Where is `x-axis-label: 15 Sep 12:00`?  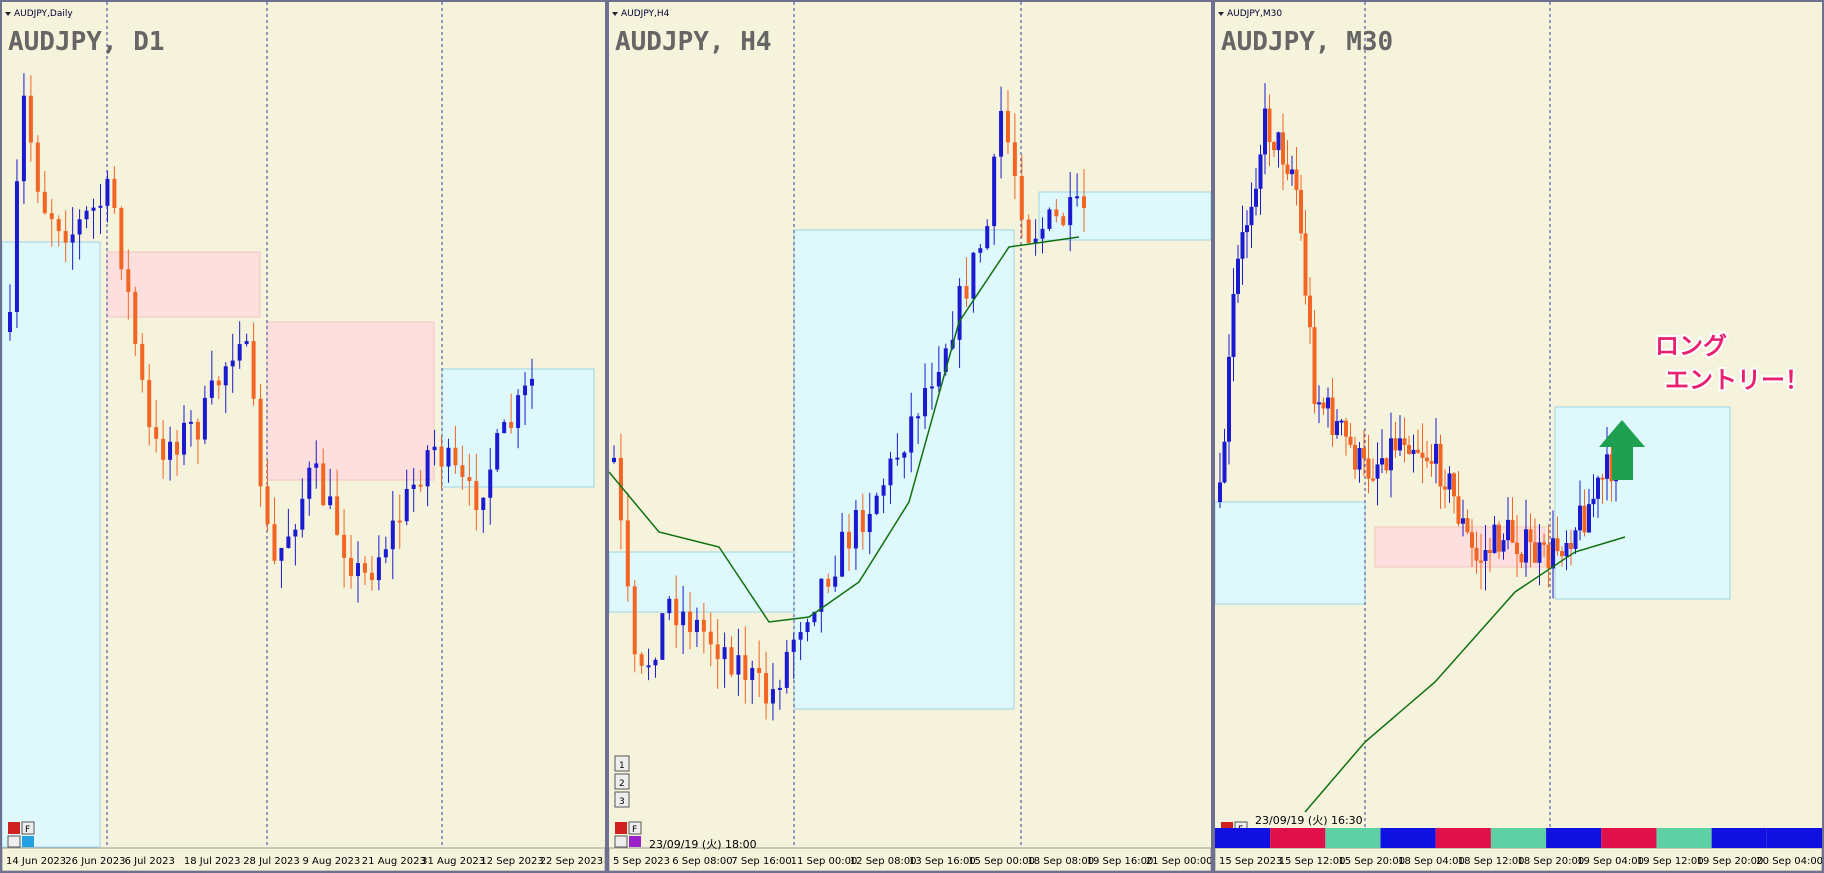
x-axis-label: 15 Sep 12:00 is located at coordinates (1312, 861).